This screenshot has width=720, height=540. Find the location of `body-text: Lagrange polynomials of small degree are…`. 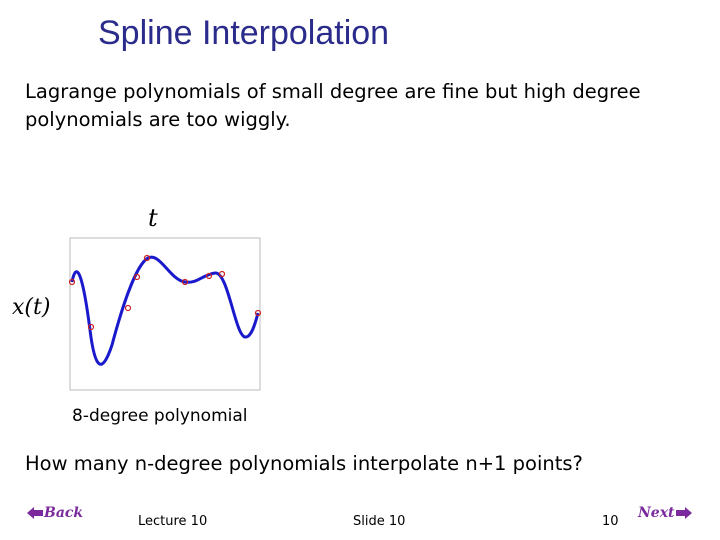

body-text: Lagrange polynomials of small degree are… is located at coordinates (333, 105).